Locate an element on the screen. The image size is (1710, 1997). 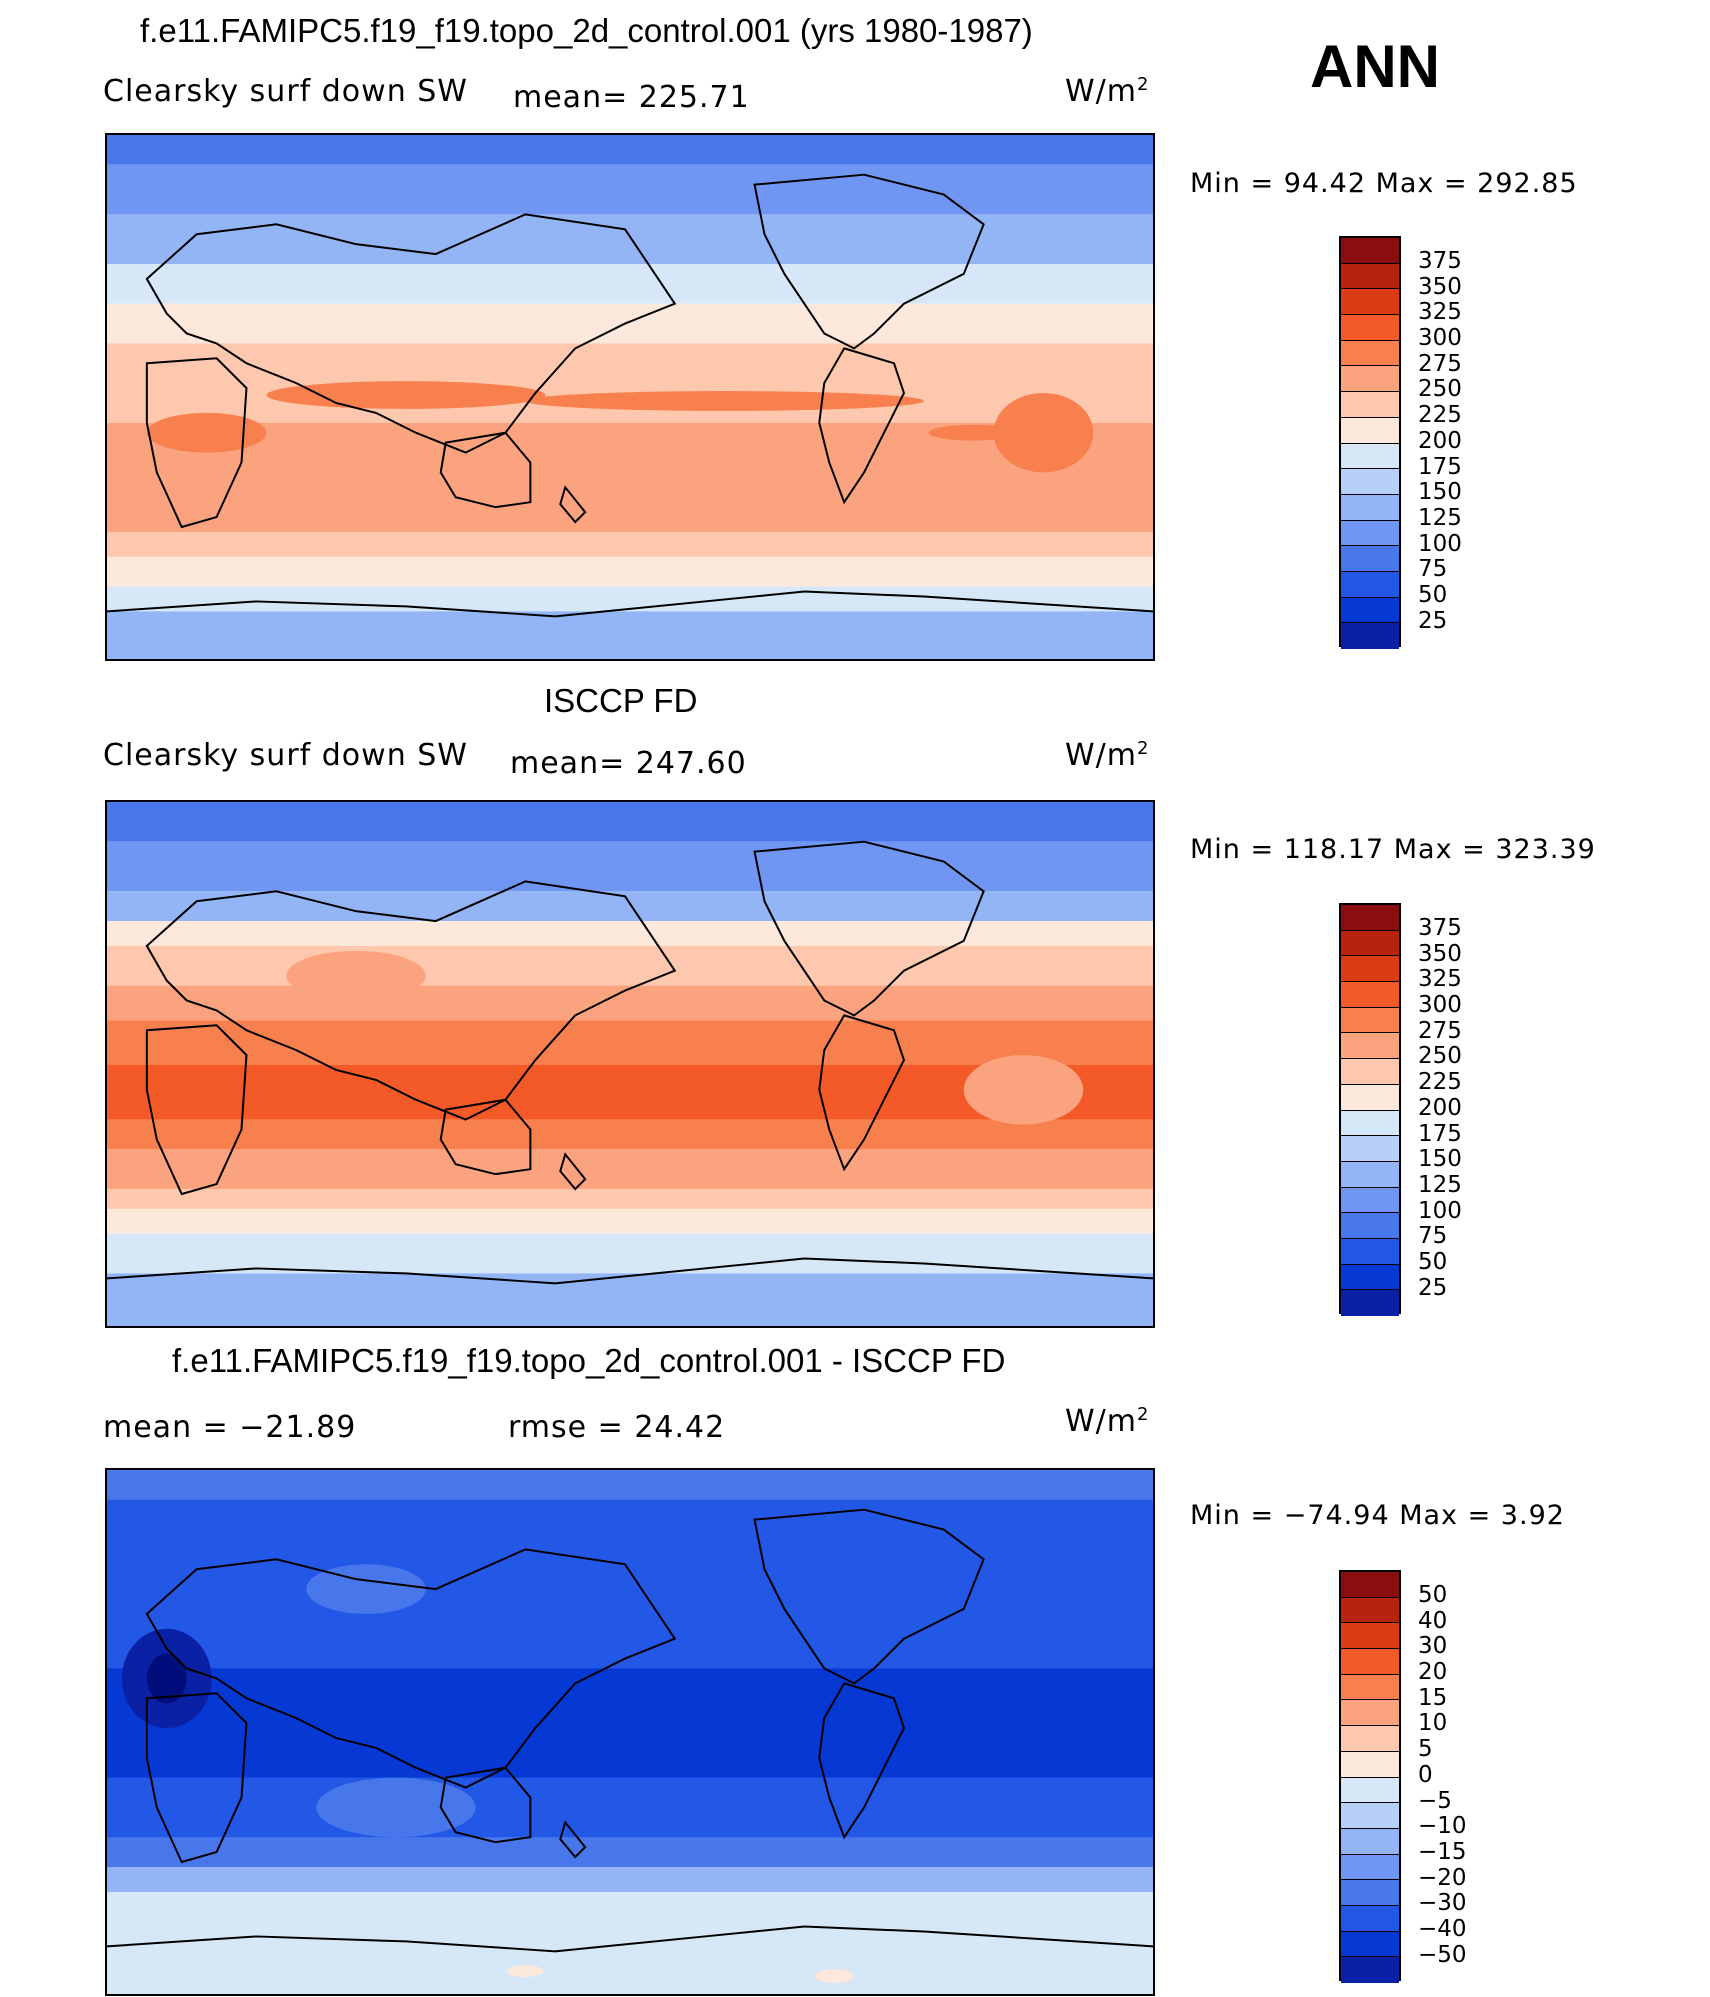
panel3-minmax: Min = −74.94 Max = 3.92 is located at coordinates (1377, 1515).